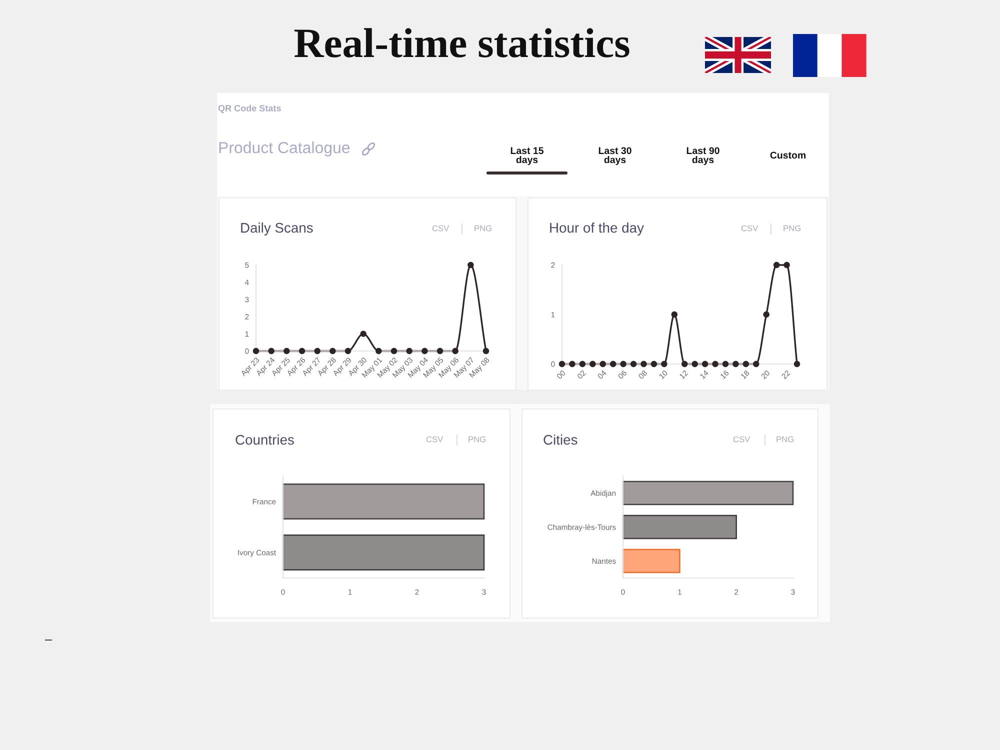 The height and width of the screenshot is (750, 1000). I want to click on text: Last 15 days, so click(527, 156).